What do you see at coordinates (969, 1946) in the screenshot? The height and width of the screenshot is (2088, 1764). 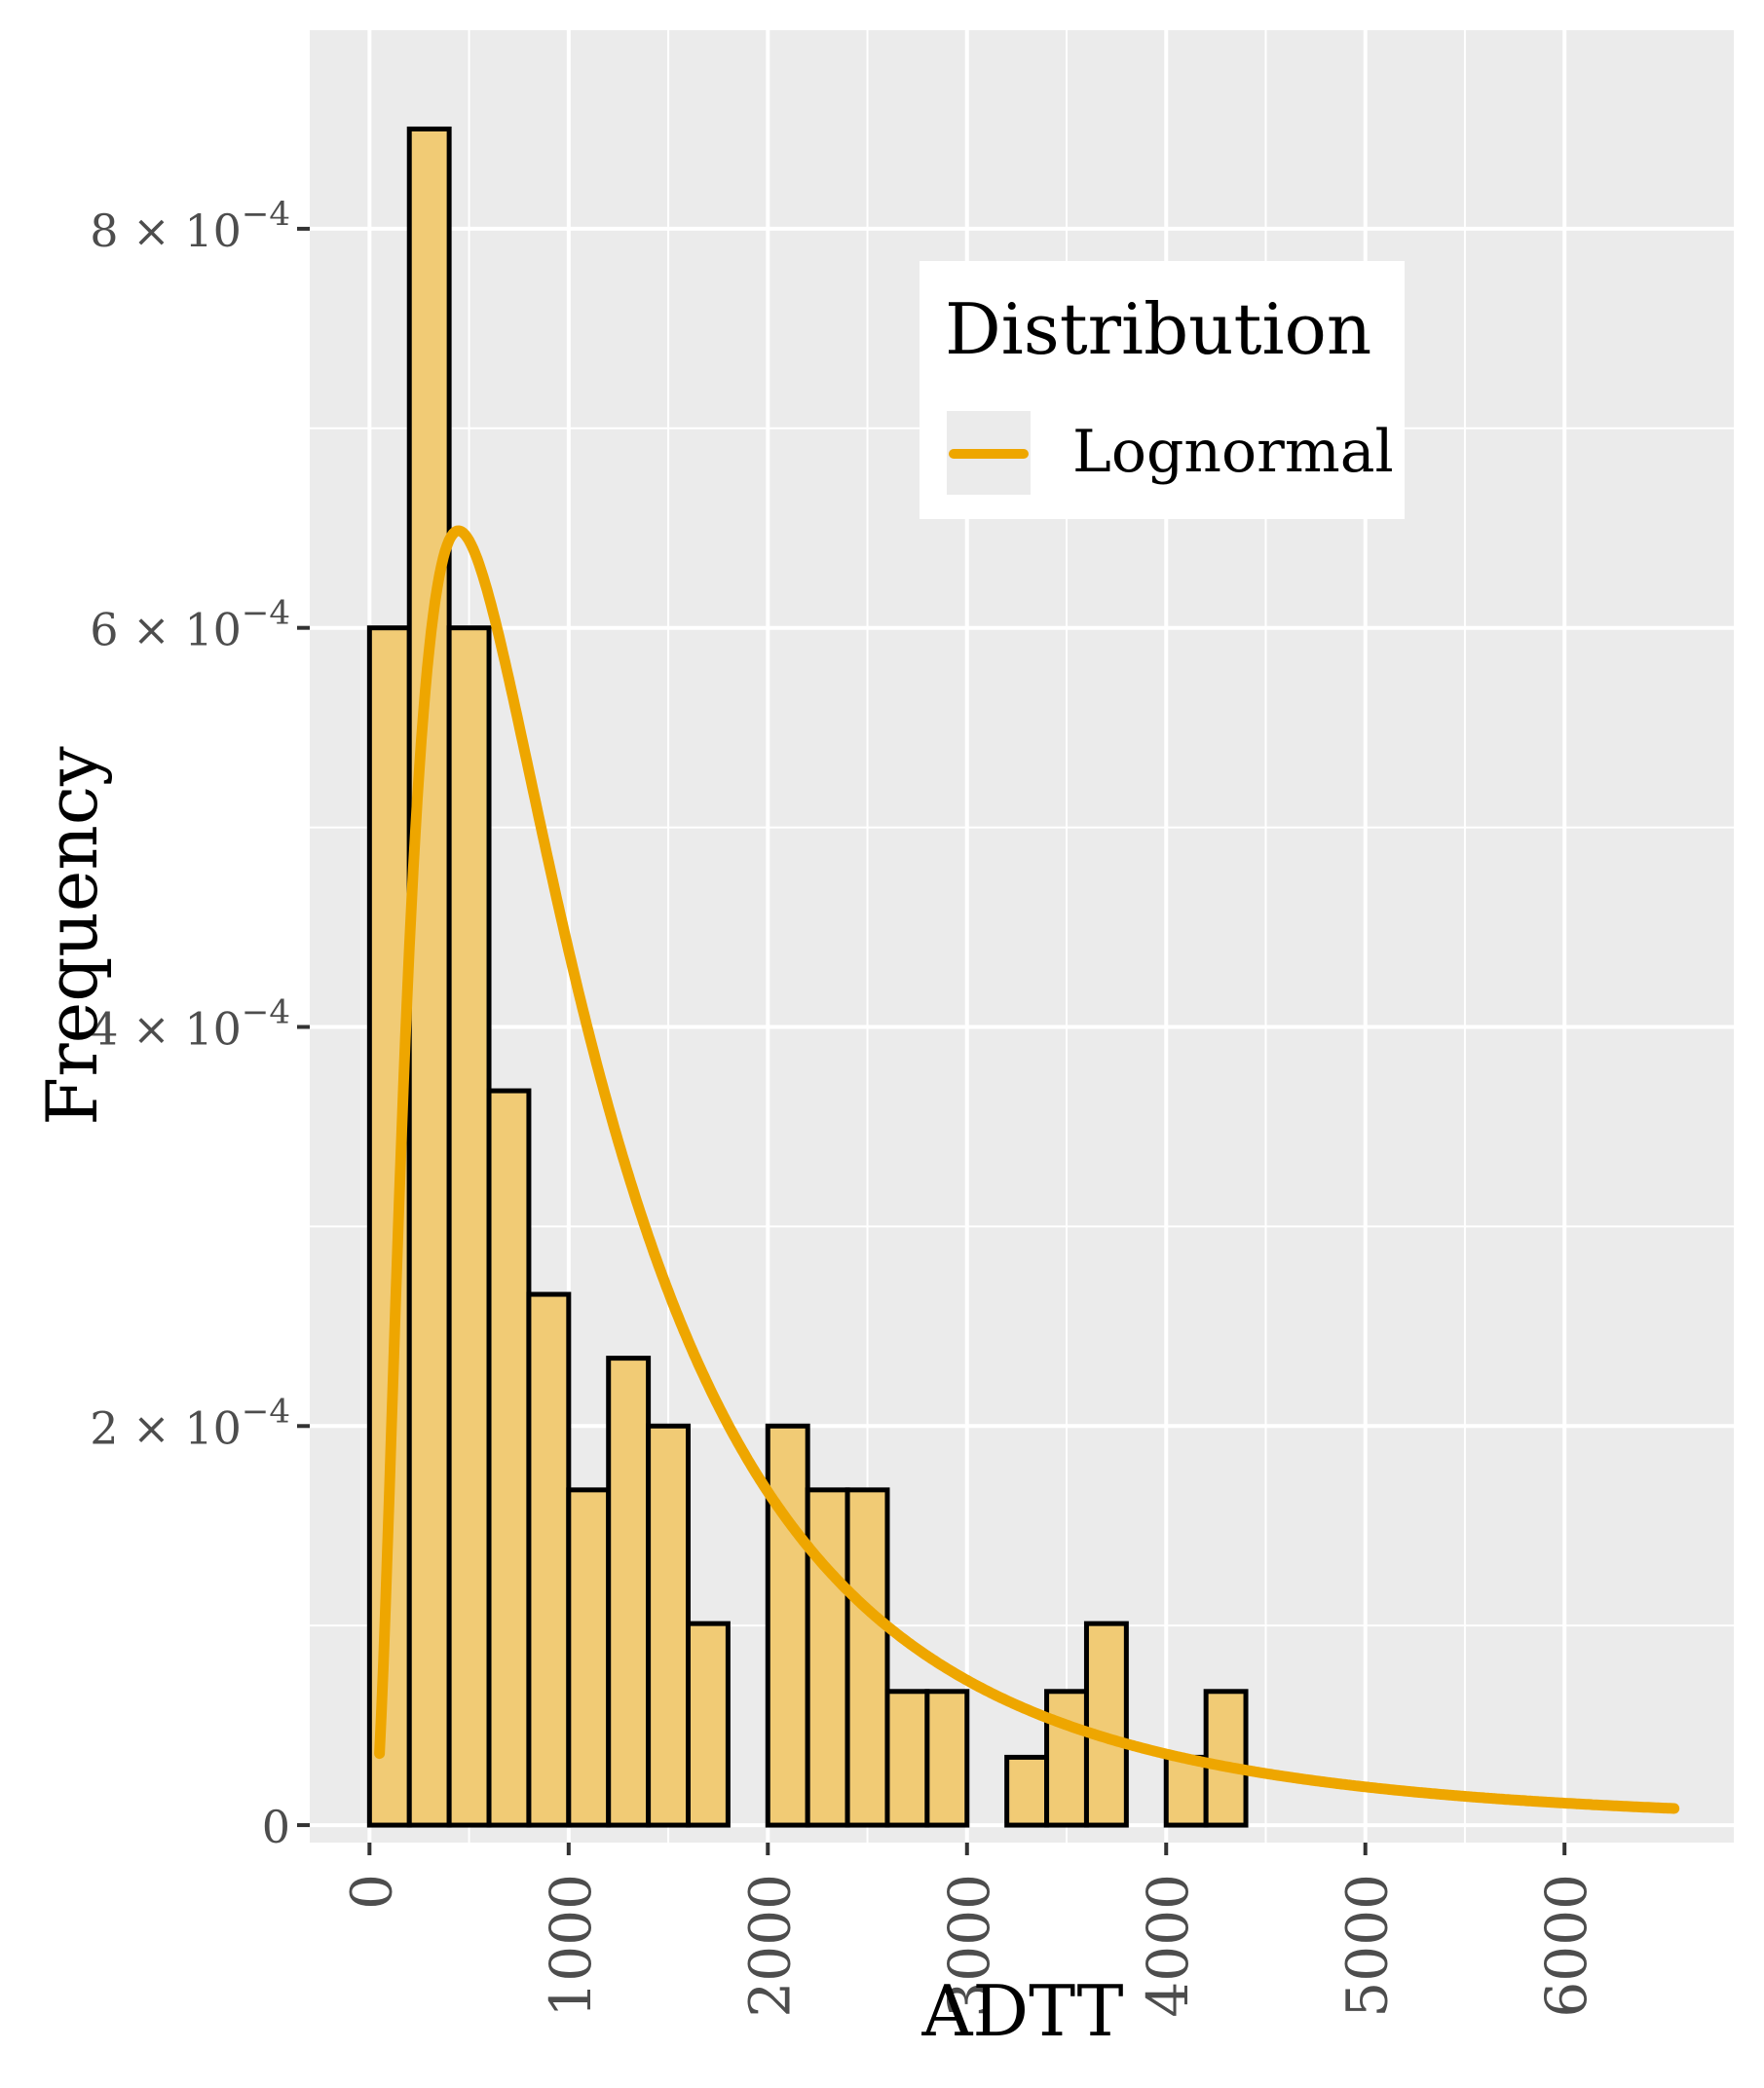 I see `x-tick-label: 3000` at bounding box center [969, 1946].